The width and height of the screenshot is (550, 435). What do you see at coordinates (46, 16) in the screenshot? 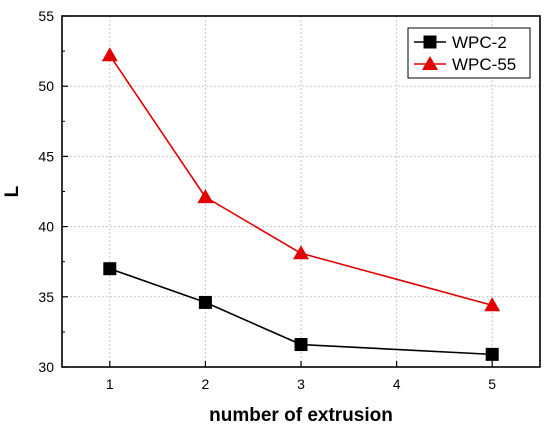
I see `y-tick-label: 55` at bounding box center [46, 16].